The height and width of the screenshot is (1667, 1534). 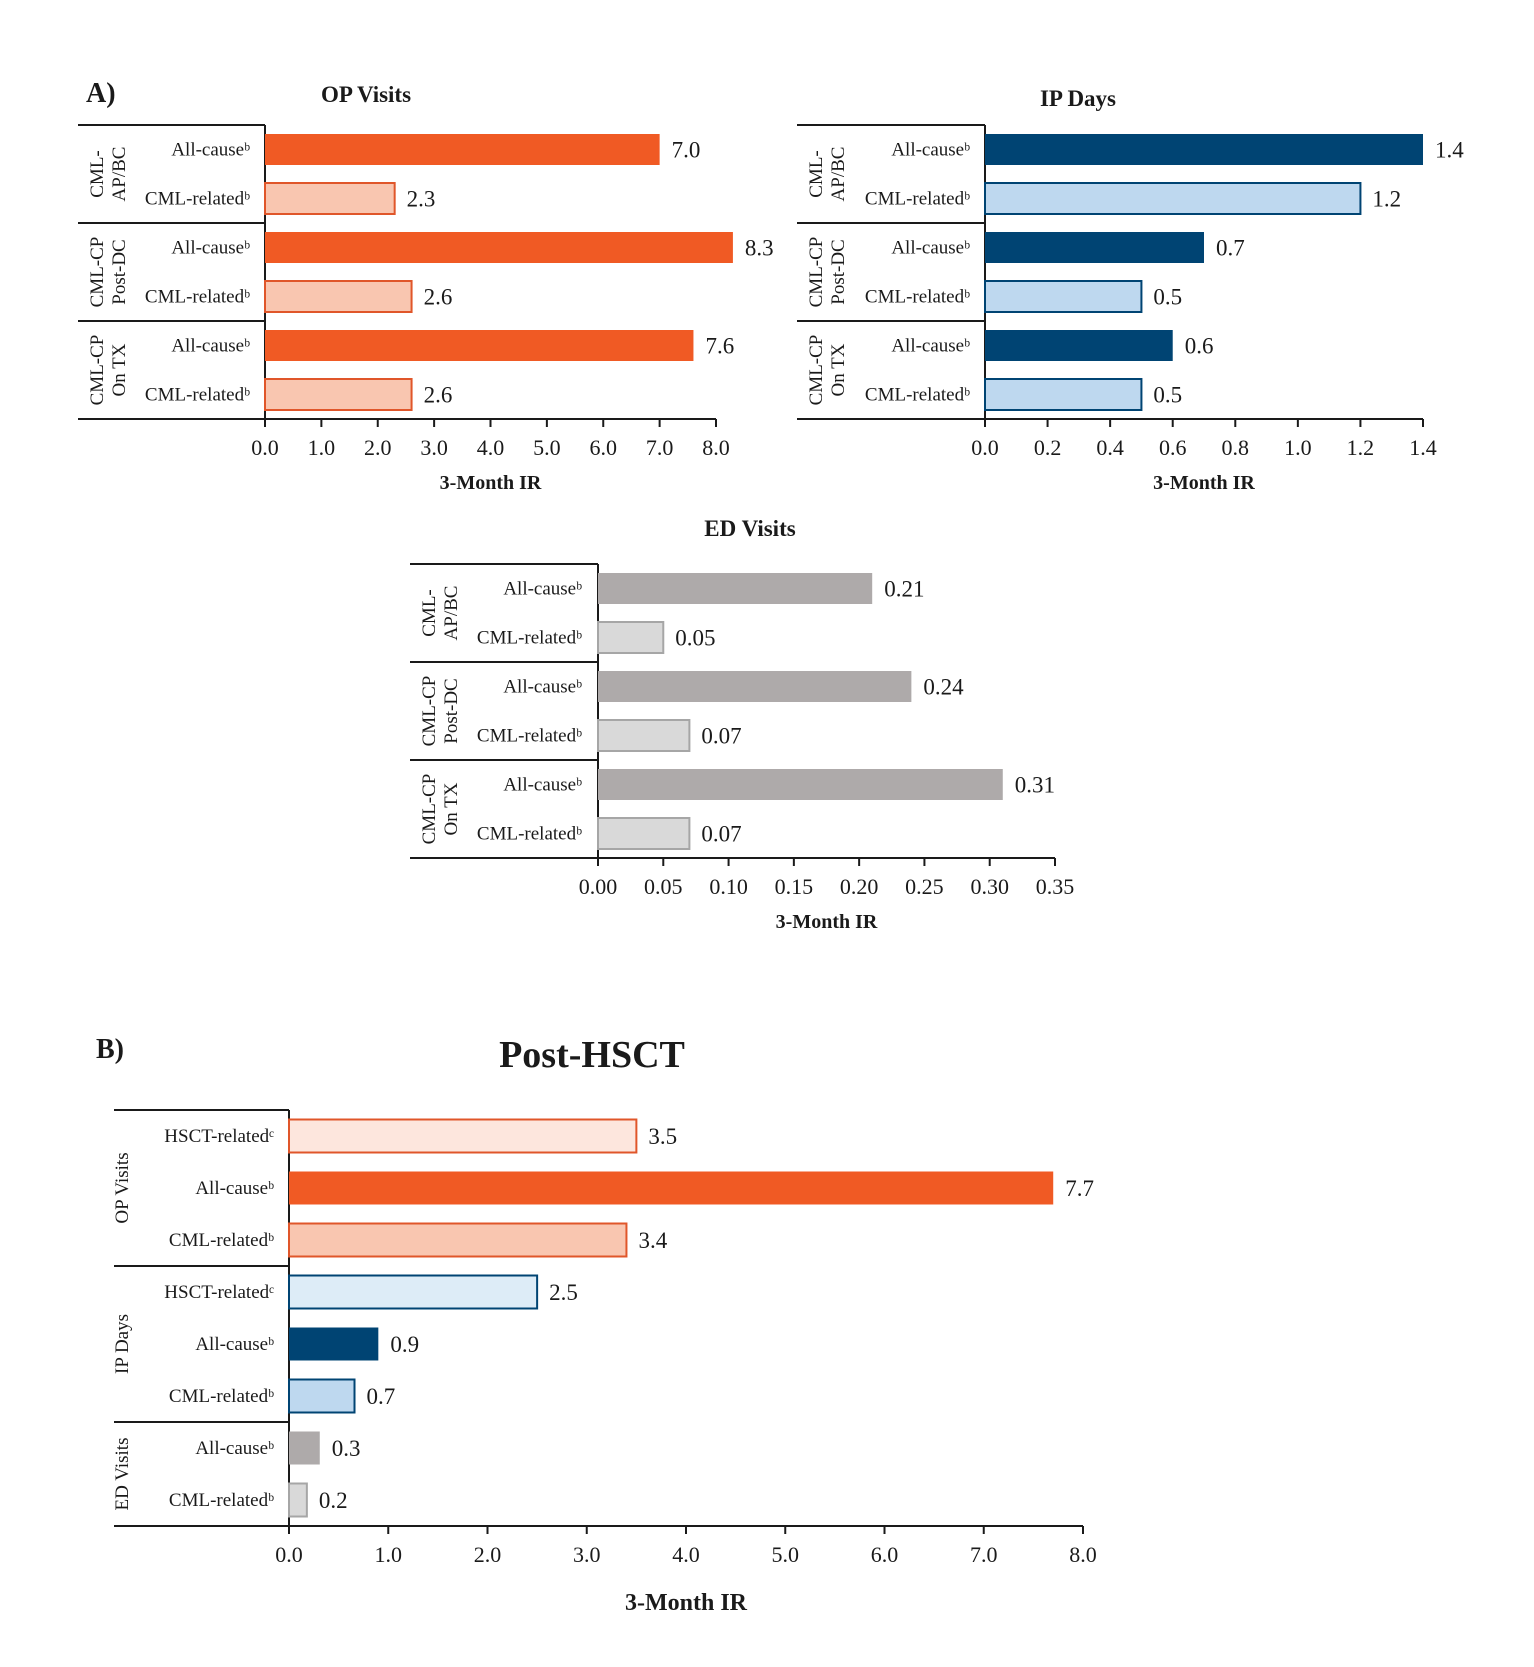 What do you see at coordinates (404, 1344) in the screenshot?
I see `bar-value-label: 0.9` at bounding box center [404, 1344].